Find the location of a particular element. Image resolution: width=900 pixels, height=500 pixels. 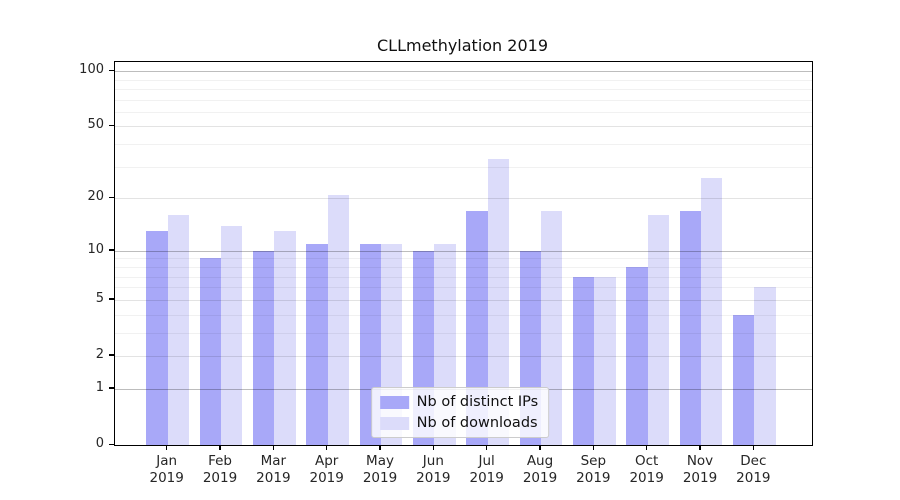

bar-downloads-nov is located at coordinates (712, 311).